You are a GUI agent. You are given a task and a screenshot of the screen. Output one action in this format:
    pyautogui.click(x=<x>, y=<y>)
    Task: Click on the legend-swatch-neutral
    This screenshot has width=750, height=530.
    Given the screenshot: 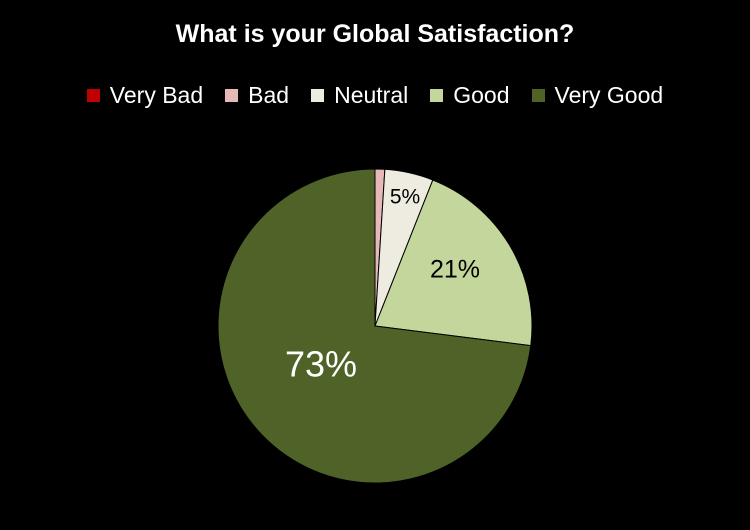 What is the action you would take?
    pyautogui.click(x=318, y=95)
    